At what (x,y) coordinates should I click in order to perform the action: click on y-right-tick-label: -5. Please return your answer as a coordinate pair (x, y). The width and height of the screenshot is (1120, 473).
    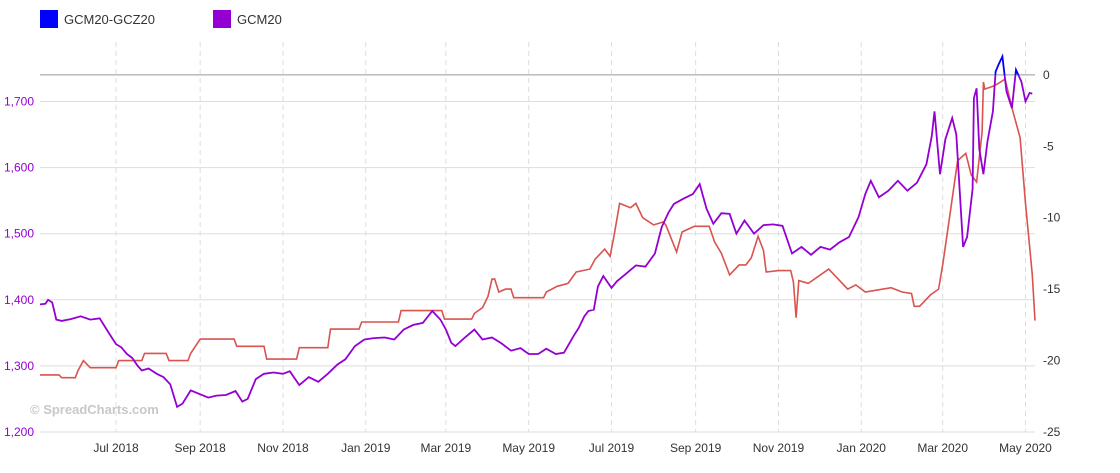
    Looking at the image, I should click on (1048, 146).